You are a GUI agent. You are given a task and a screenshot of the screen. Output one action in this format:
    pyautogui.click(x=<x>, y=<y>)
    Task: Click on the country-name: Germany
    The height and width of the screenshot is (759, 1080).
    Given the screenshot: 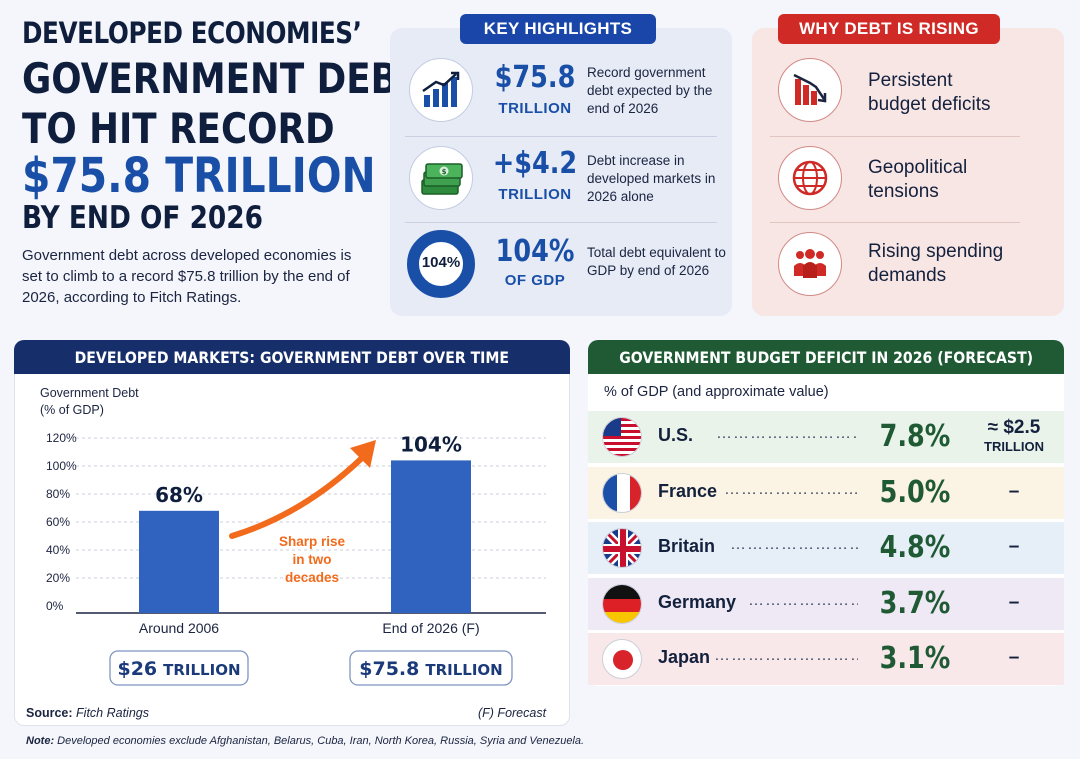 What is the action you would take?
    pyautogui.click(x=697, y=601)
    